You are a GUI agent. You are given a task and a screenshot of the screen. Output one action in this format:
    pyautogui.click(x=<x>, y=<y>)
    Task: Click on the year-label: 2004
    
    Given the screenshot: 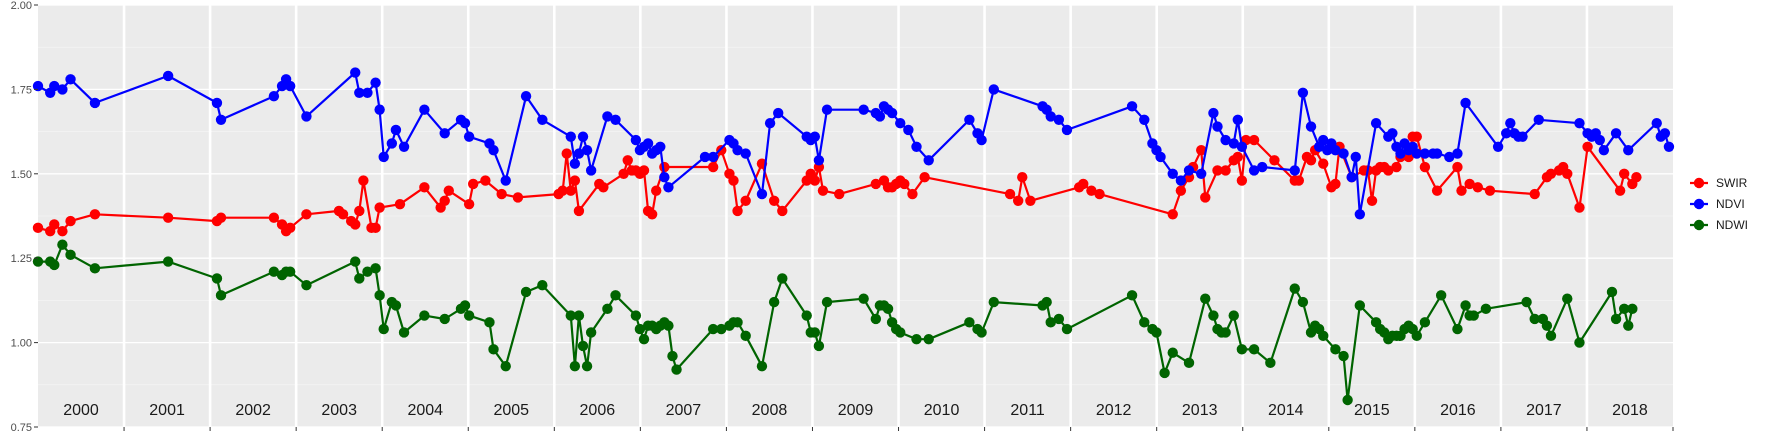 What is the action you would take?
    pyautogui.click(x=425, y=410)
    